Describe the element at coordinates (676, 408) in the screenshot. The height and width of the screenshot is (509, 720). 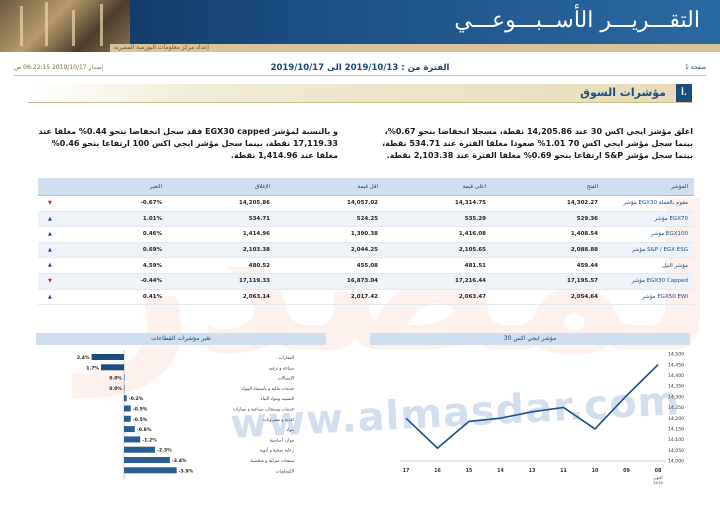
I see `y-tick-label: 14,250` at that location.